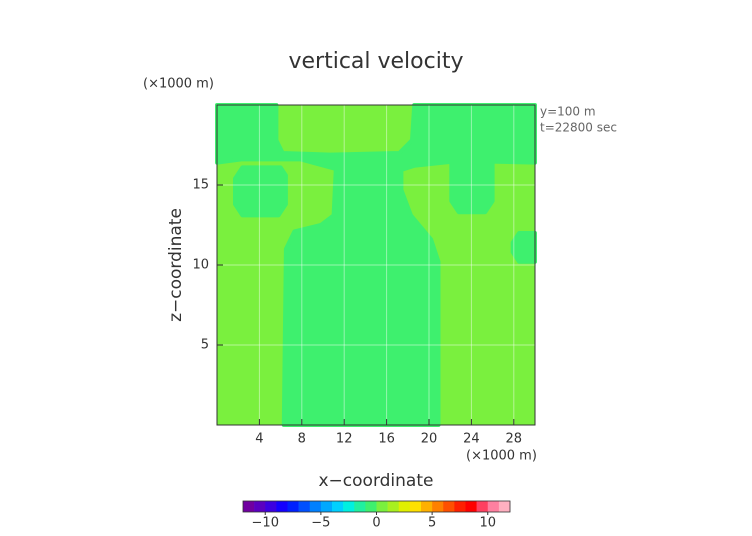  Describe the element at coordinates (376, 481) in the screenshot. I see `x-axis-label: x−coordinate` at that location.